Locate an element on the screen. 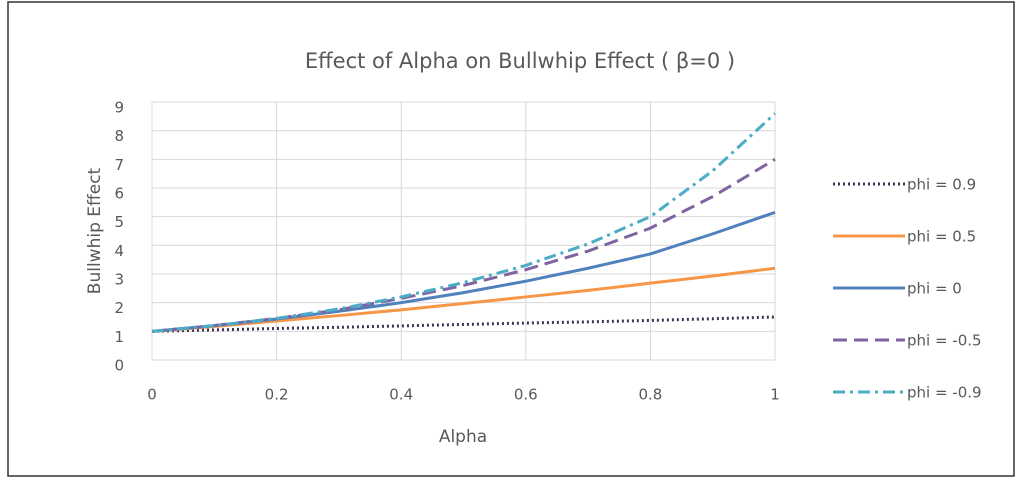  x-tick-label: 0 is located at coordinates (152, 395).